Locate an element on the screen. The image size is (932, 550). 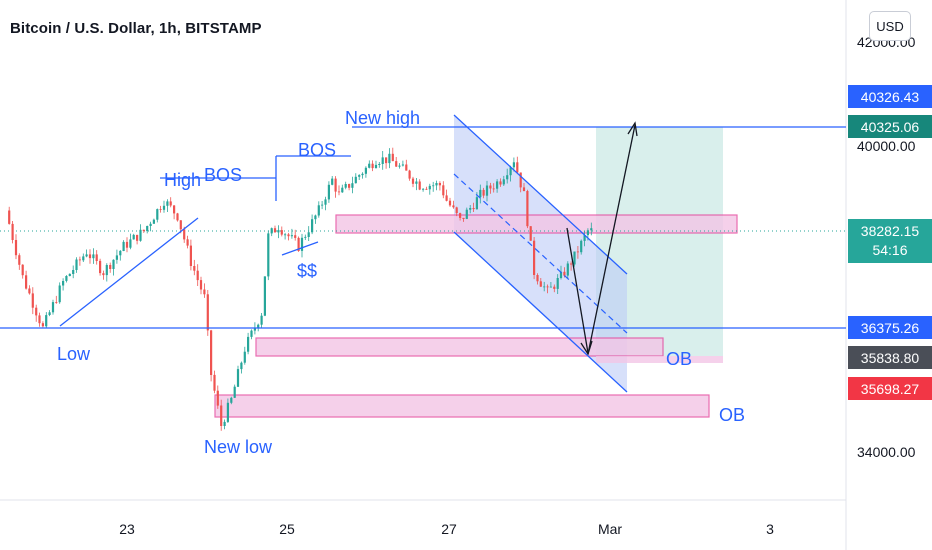
price-tag-40325: 40325.06 is located at coordinates (890, 126).